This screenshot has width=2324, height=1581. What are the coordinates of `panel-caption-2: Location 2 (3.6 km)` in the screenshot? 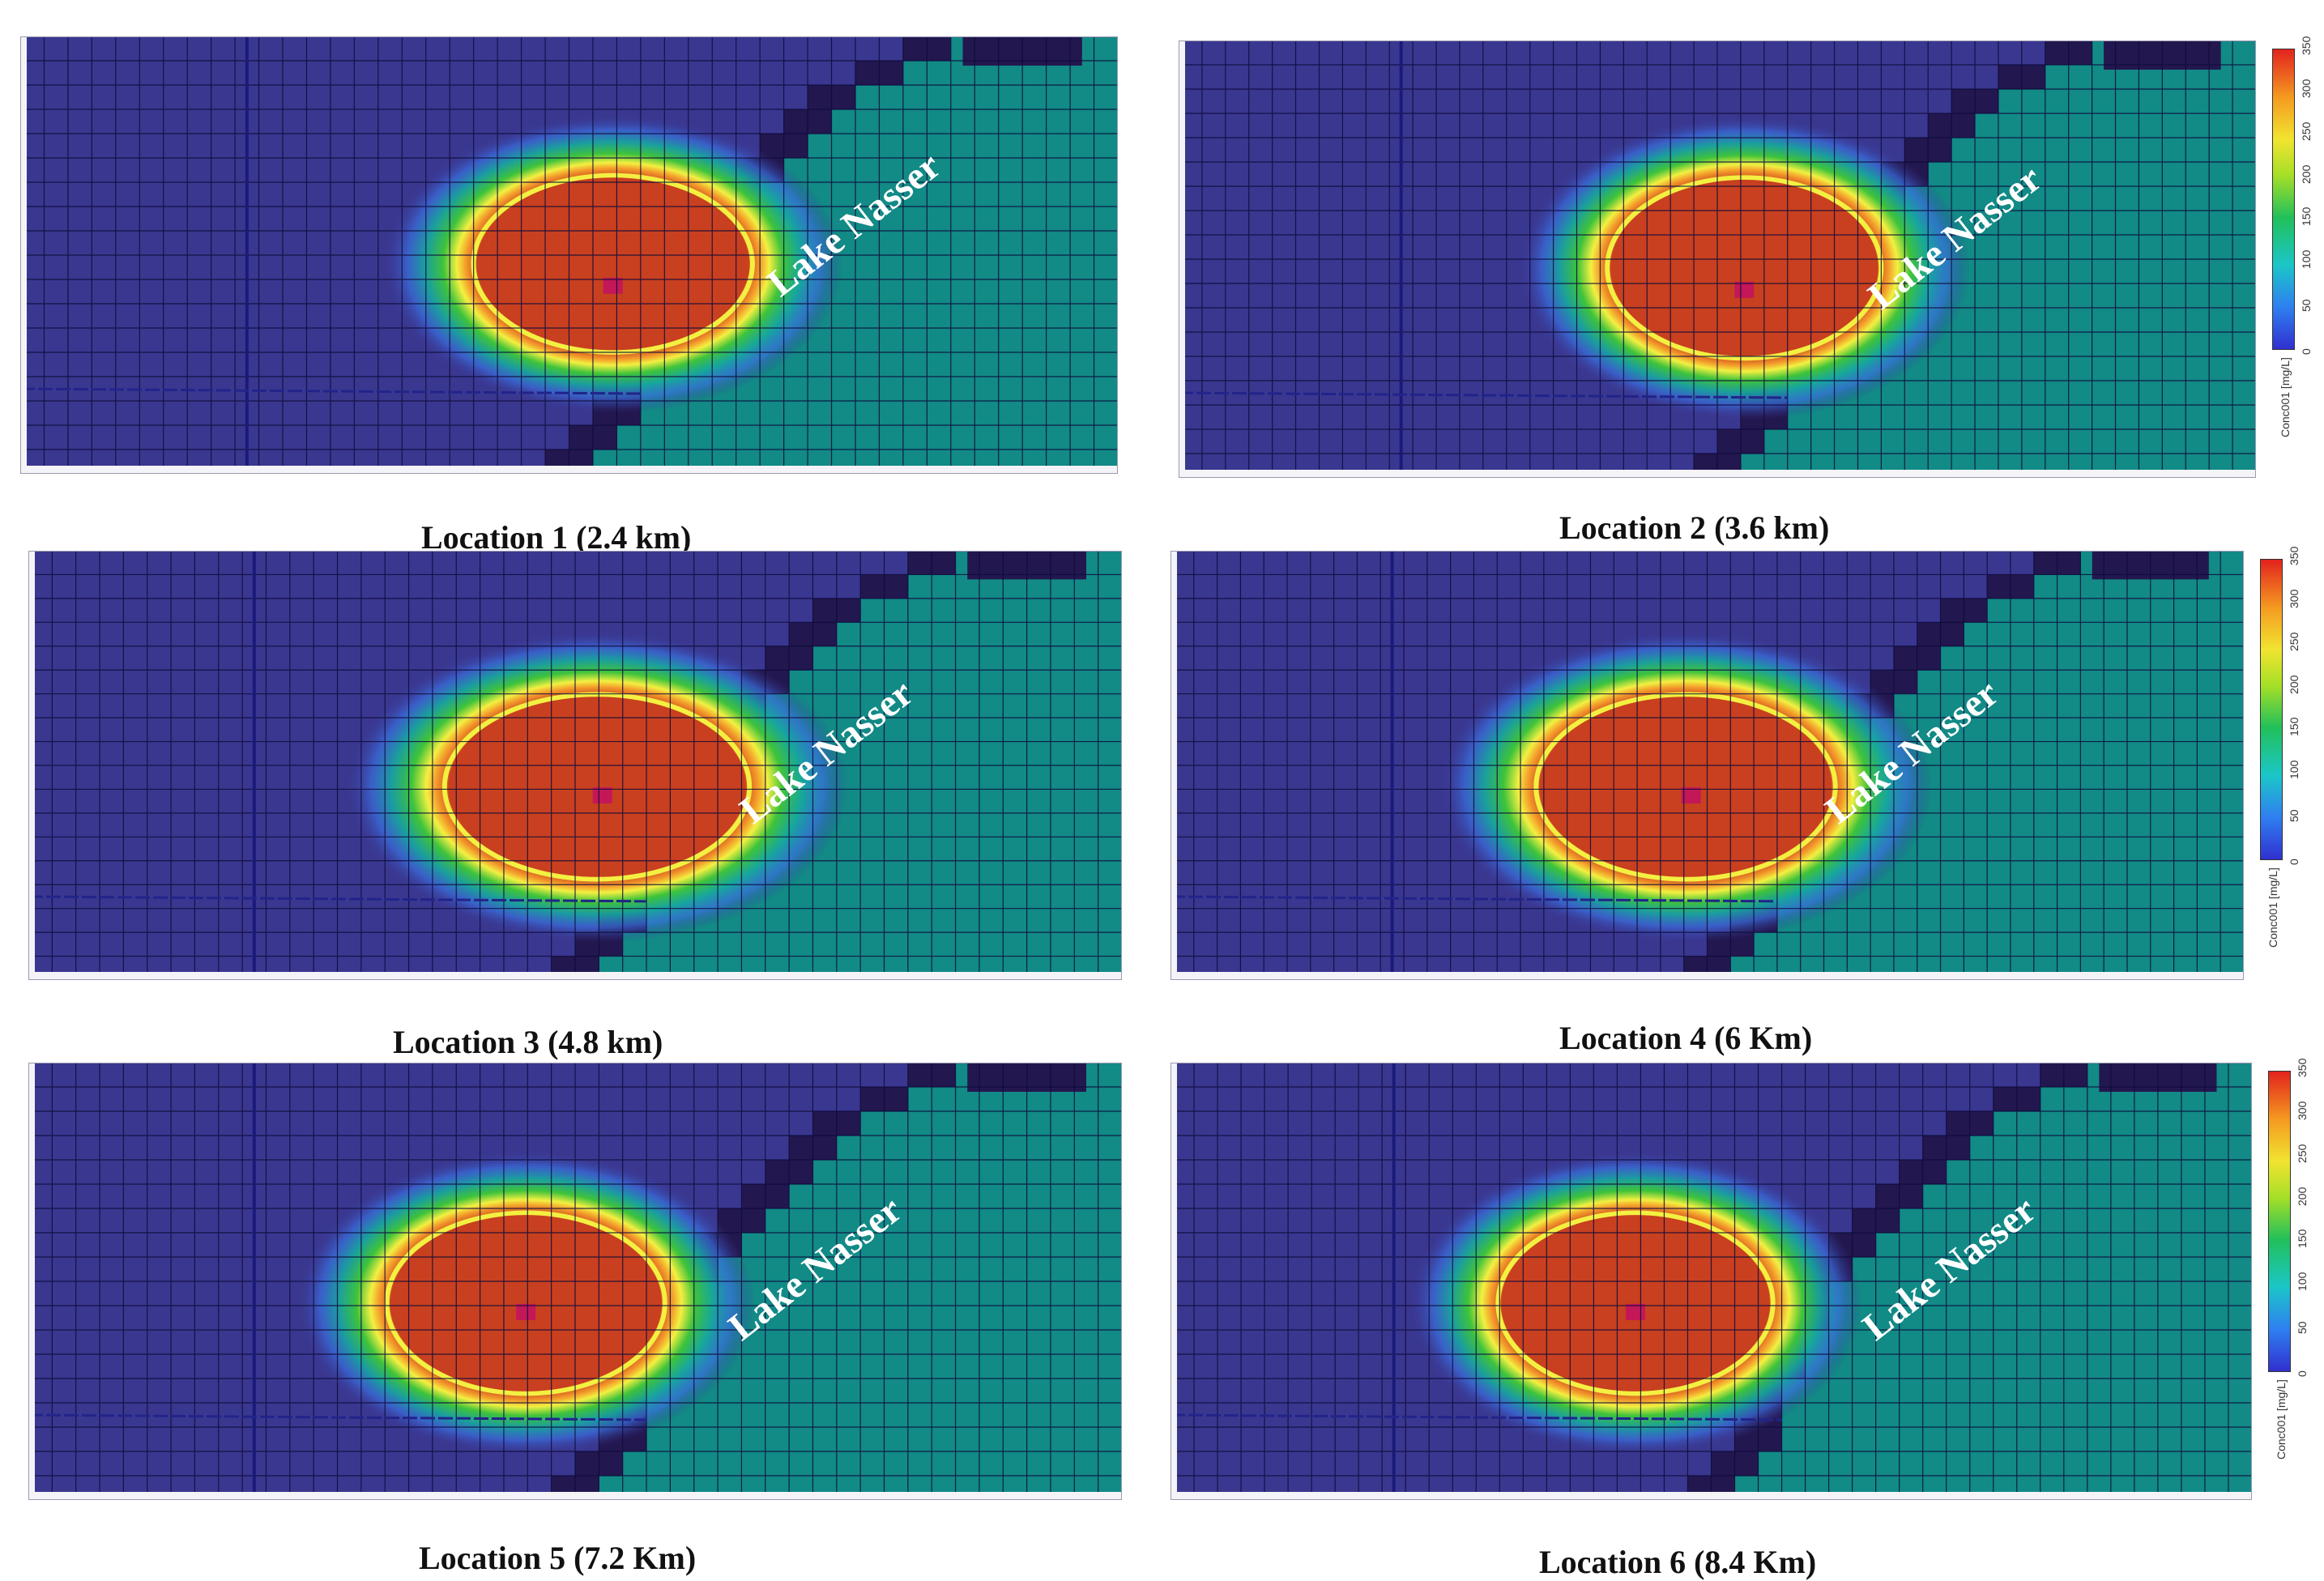 It's located at (1694, 527).